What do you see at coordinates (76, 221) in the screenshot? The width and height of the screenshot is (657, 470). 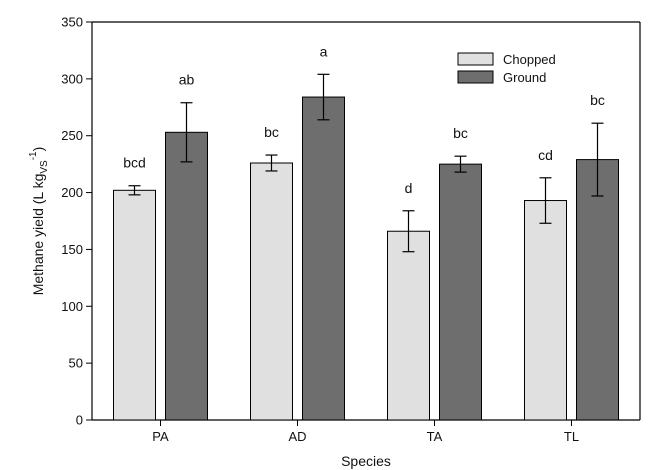 I see `y-axis-ticks: 0 50 100 150 200 250 300 350` at bounding box center [76, 221].